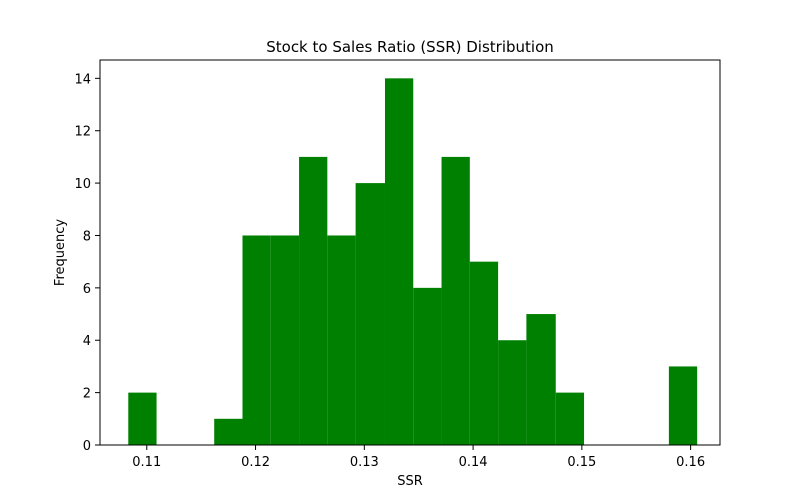  What do you see at coordinates (87, 236) in the screenshot?
I see `y-tick-label: 8` at bounding box center [87, 236].